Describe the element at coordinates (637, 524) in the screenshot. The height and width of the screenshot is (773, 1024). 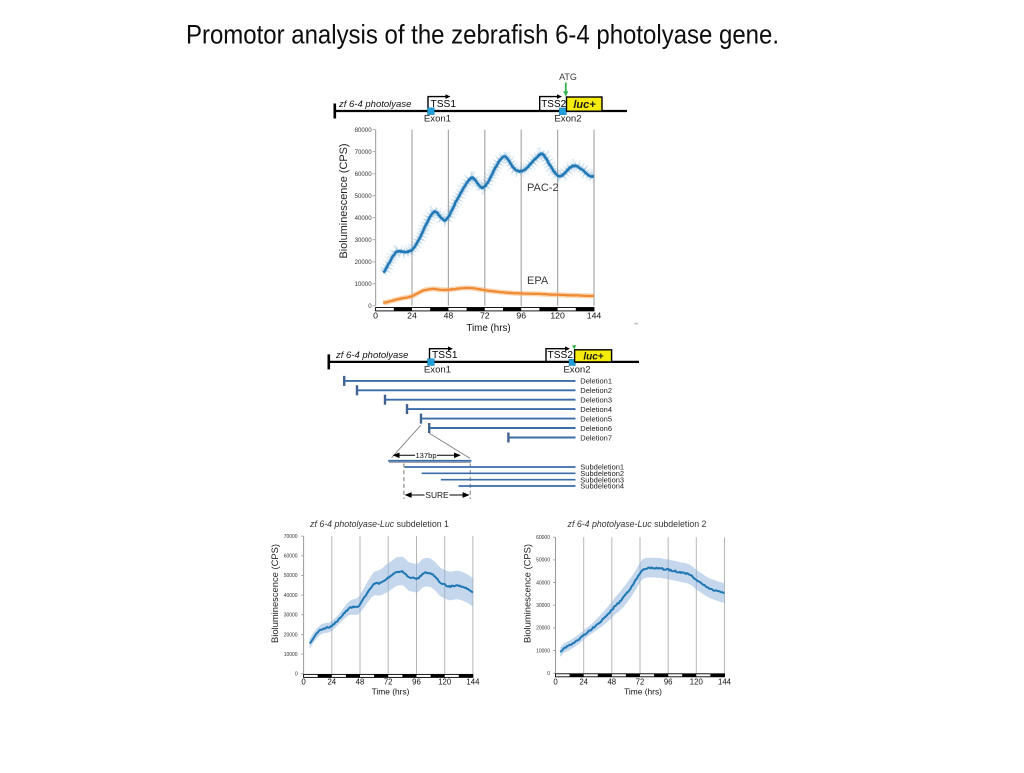
I see `svg-text:zf 6-4 photolyase-Luc subdelet: zf 6-4 photolyase-Luc subdeletion 2` at that location.